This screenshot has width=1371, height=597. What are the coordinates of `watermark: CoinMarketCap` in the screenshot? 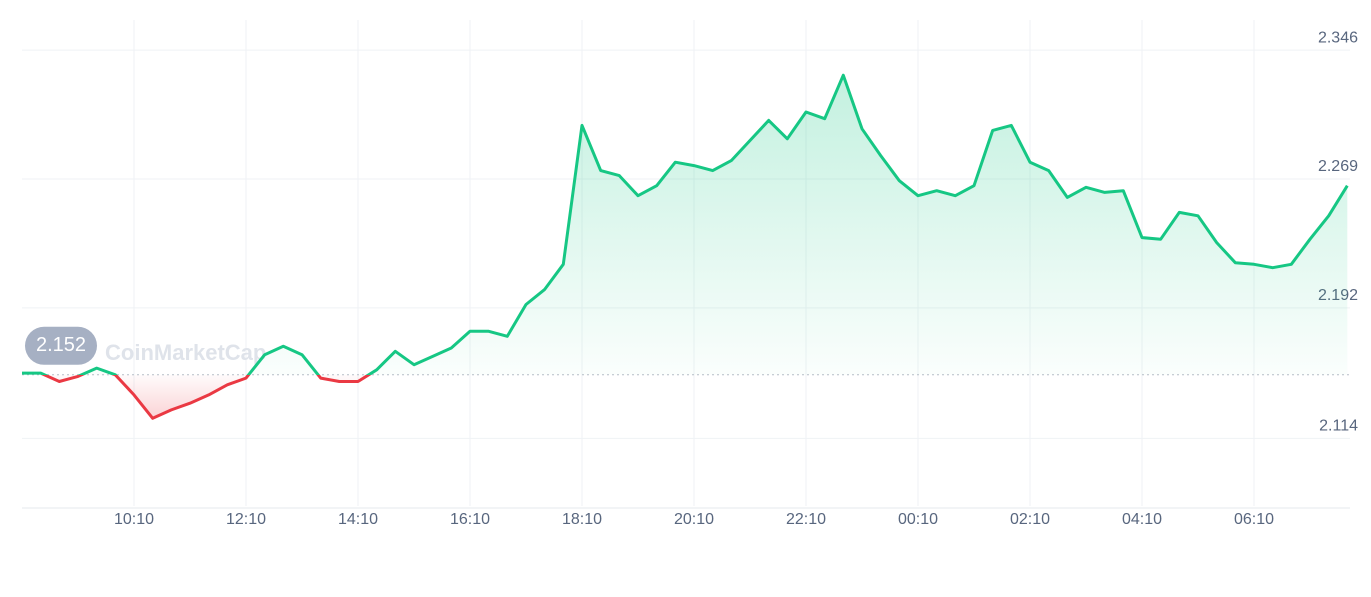 It's located at (185, 352).